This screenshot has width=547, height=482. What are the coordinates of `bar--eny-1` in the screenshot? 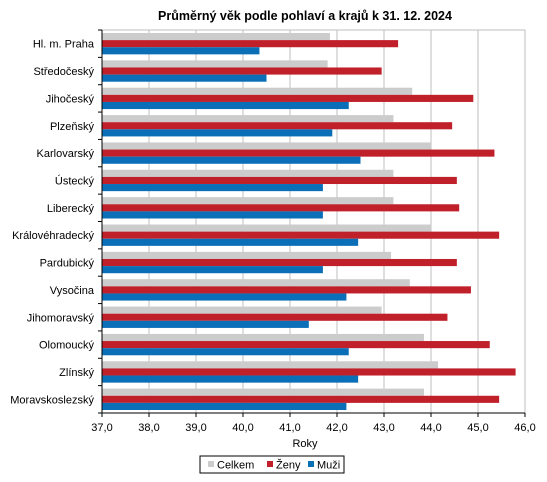 It's located at (242, 71).